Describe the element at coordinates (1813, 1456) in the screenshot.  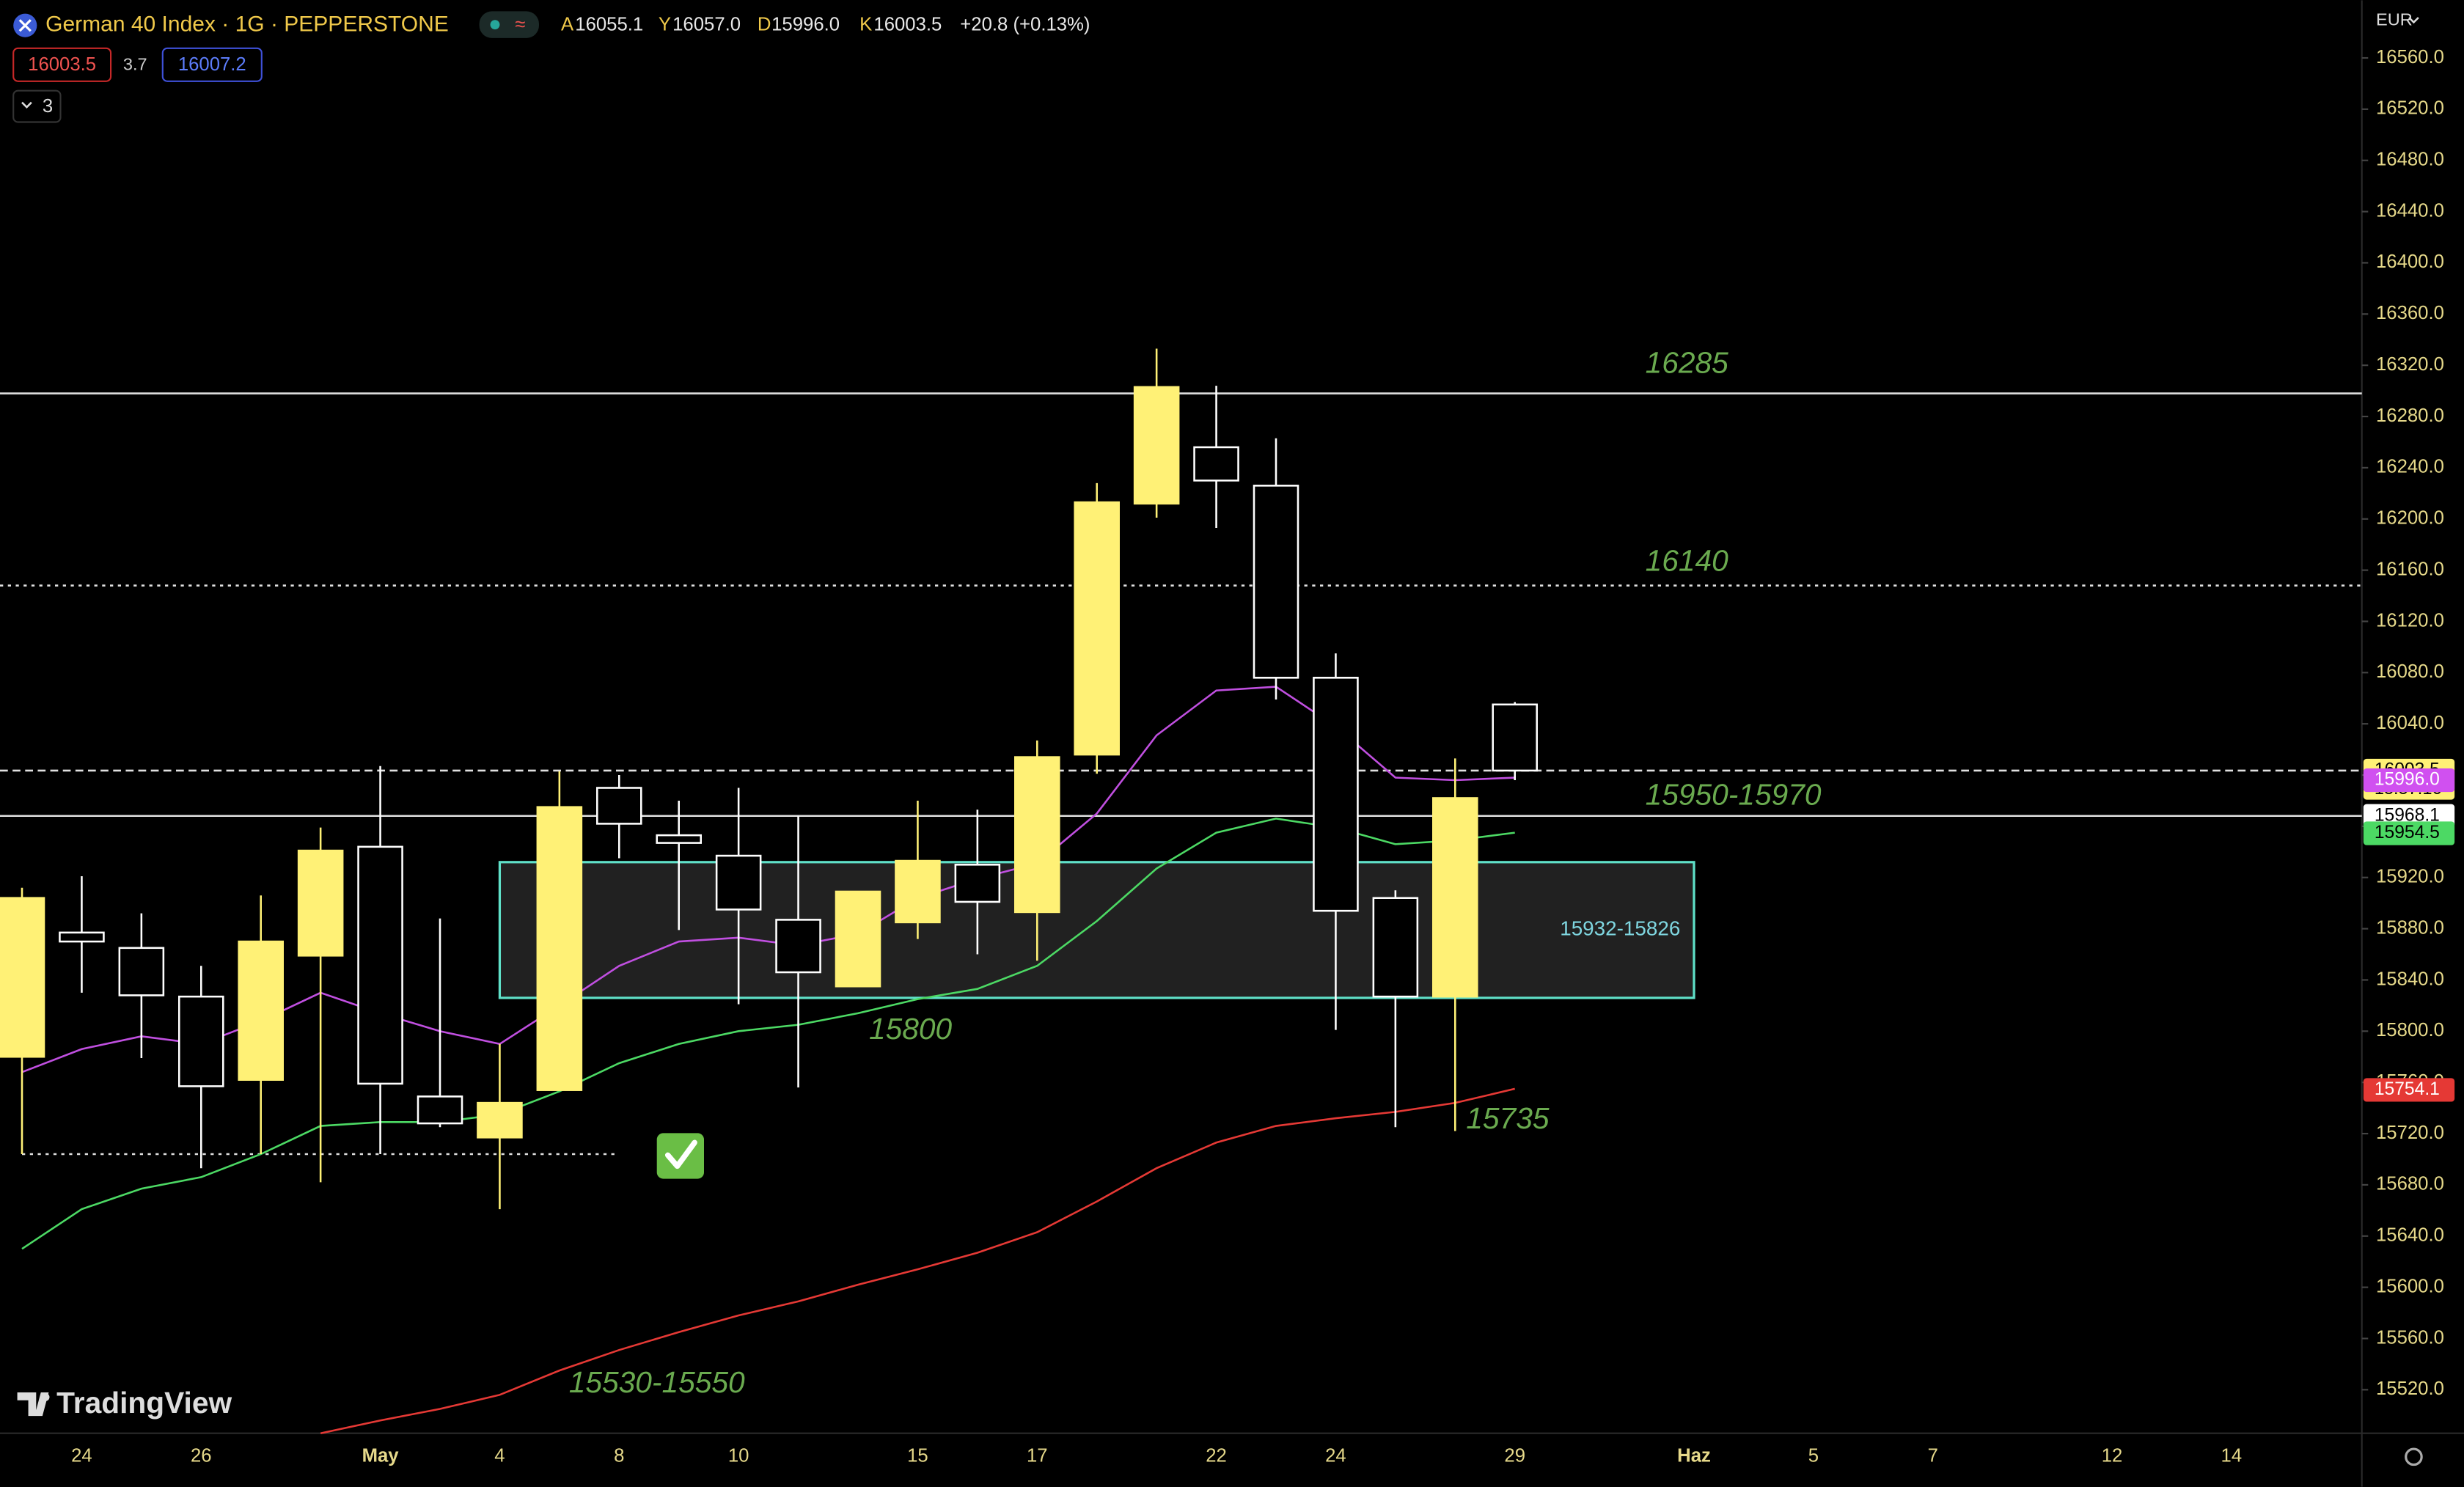
I see `x-tick-label: 5` at that location.